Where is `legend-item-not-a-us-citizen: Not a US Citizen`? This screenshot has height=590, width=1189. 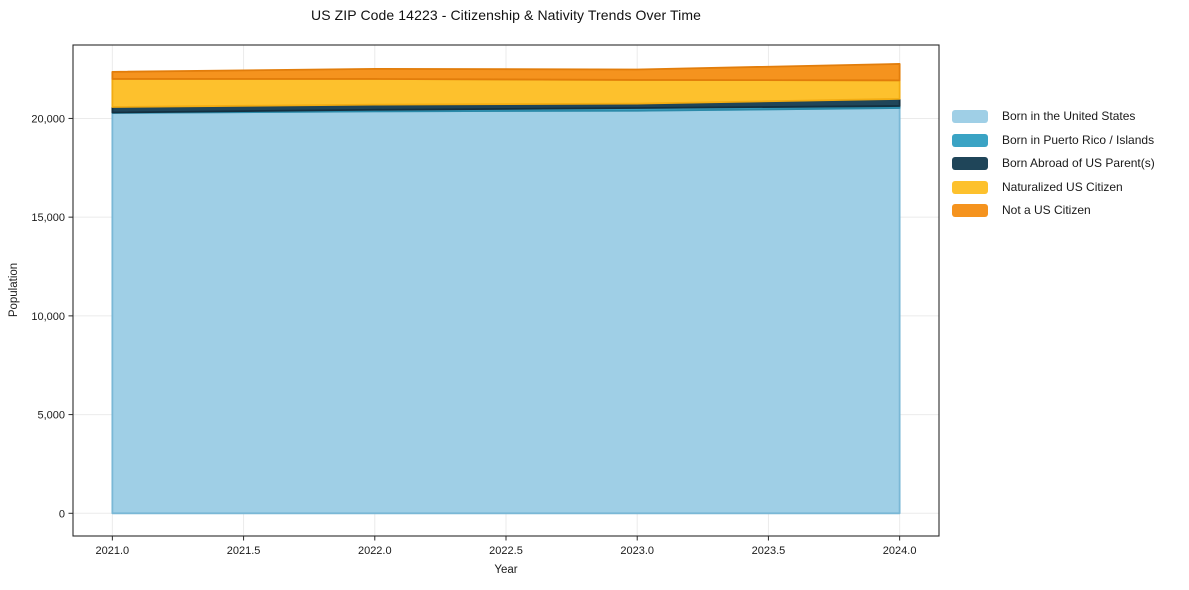 legend-item-not-a-us-citizen: Not a US Citizen is located at coordinates (1053, 210).